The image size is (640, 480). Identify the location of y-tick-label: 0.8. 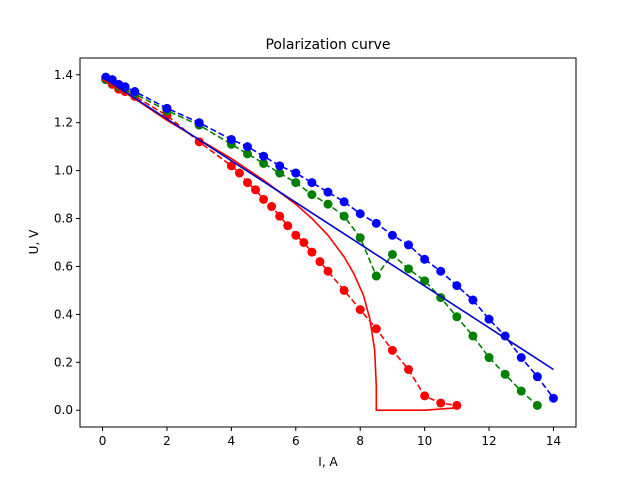
(63, 219).